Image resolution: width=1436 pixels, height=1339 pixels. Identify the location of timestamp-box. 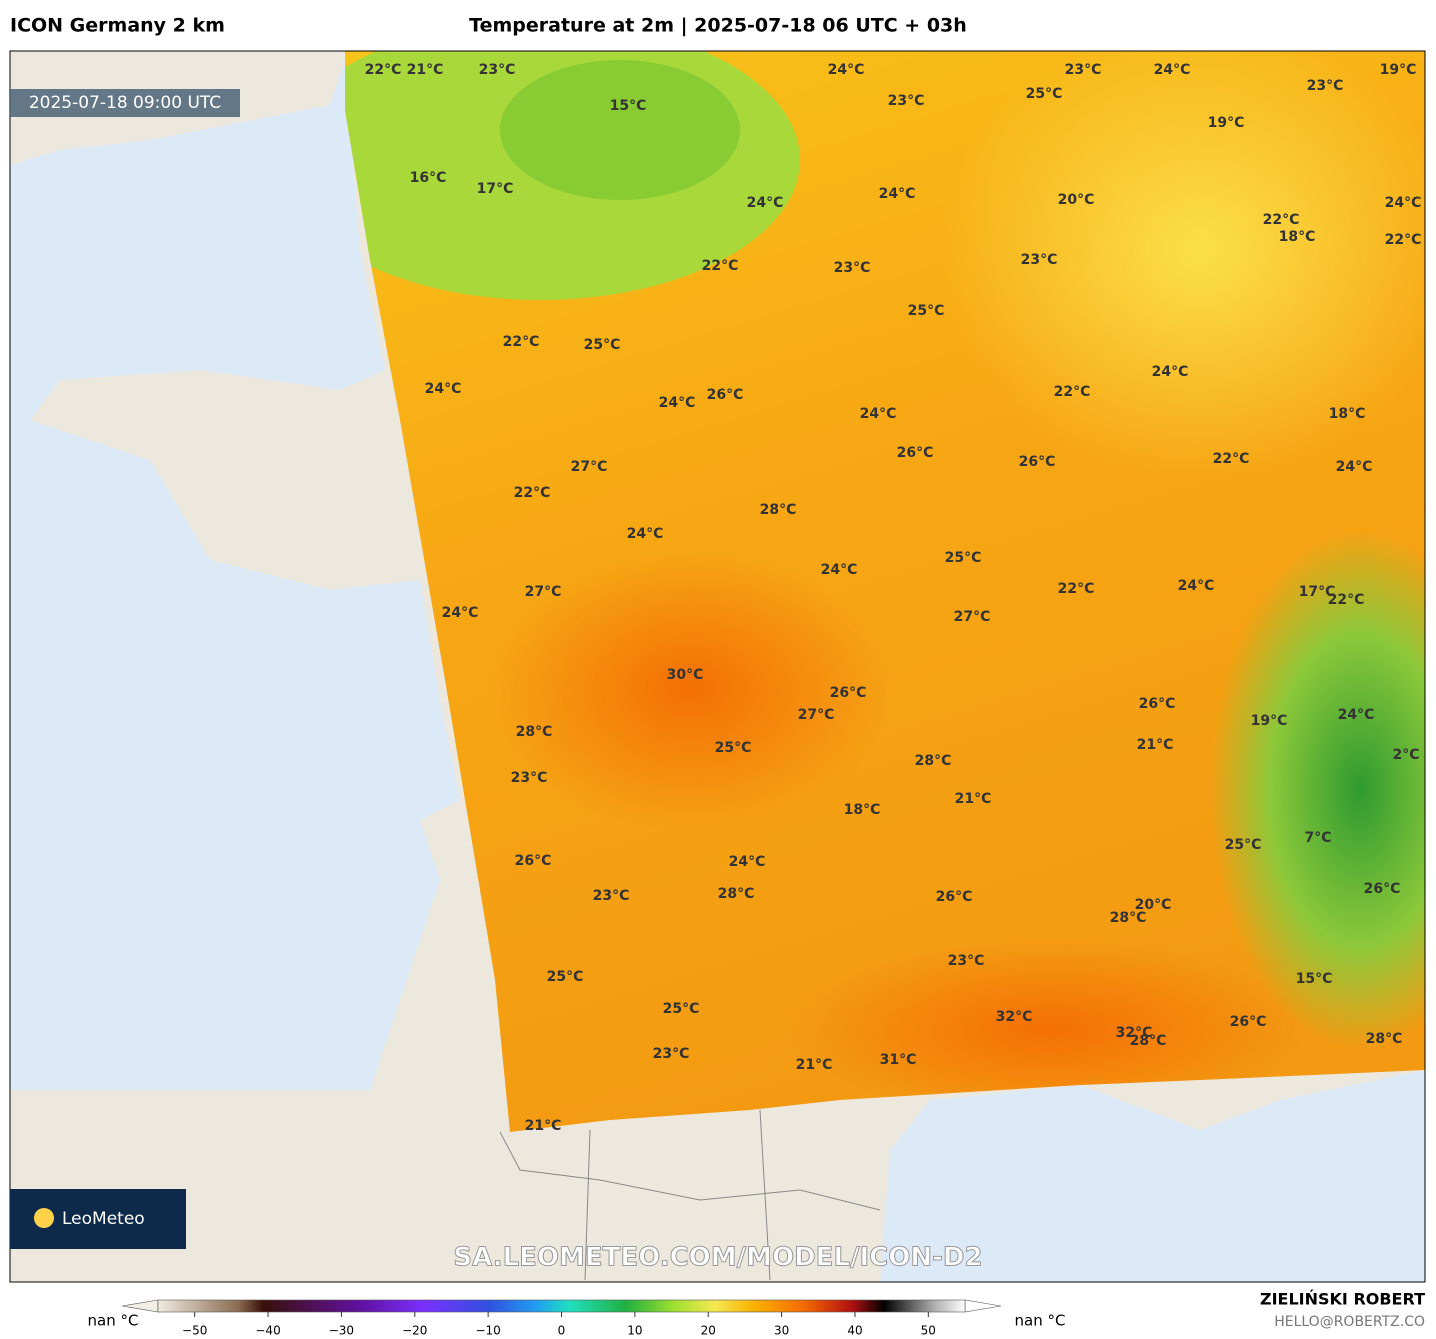
(125, 103).